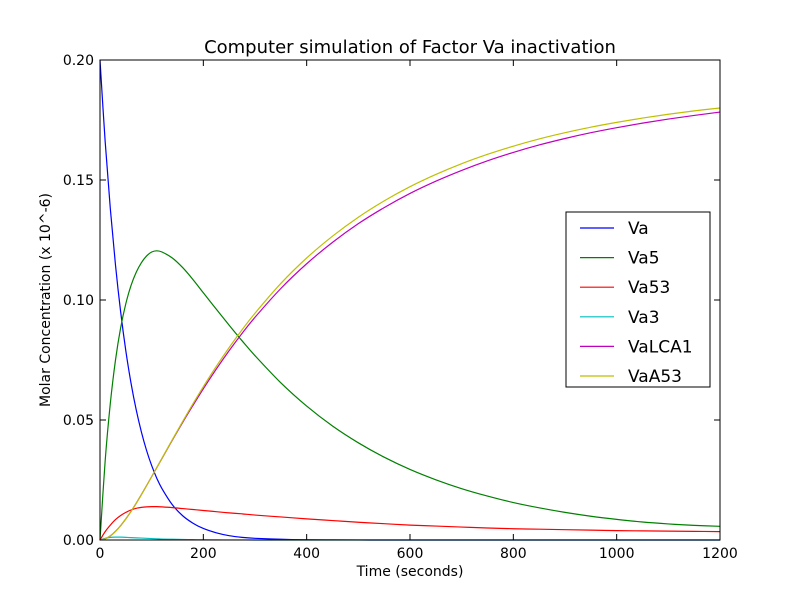 Image resolution: width=800 pixels, height=600 pixels. Describe the element at coordinates (78, 301) in the screenshot. I see `y-tick-label: 0.10` at that location.